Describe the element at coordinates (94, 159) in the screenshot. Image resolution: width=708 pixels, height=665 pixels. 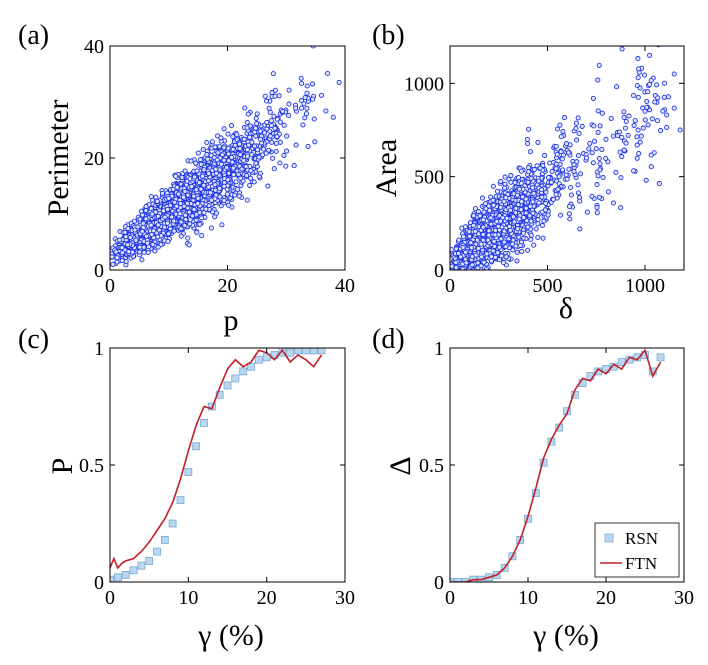
I see `y-tick-label: 20` at that location.